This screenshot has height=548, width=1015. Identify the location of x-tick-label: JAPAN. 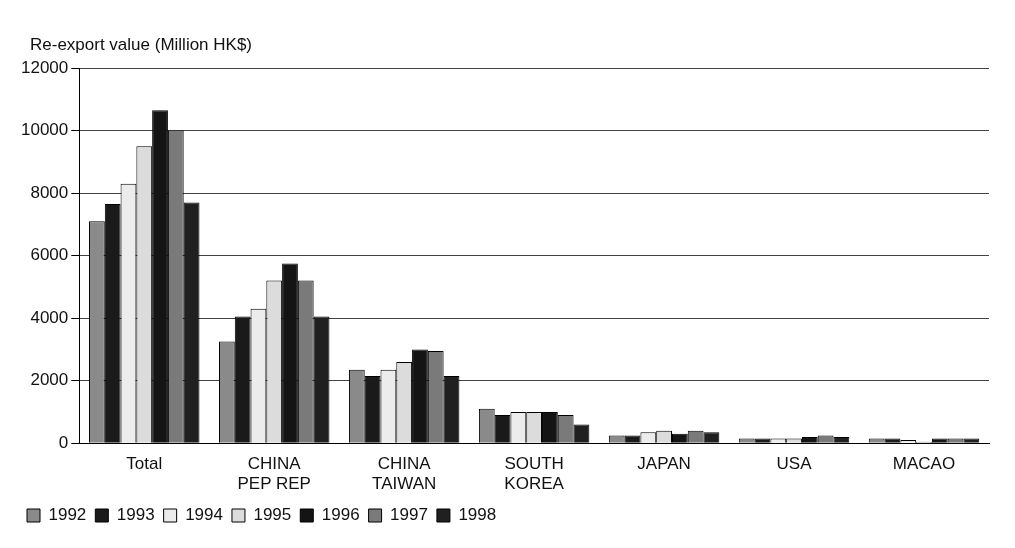
(664, 464).